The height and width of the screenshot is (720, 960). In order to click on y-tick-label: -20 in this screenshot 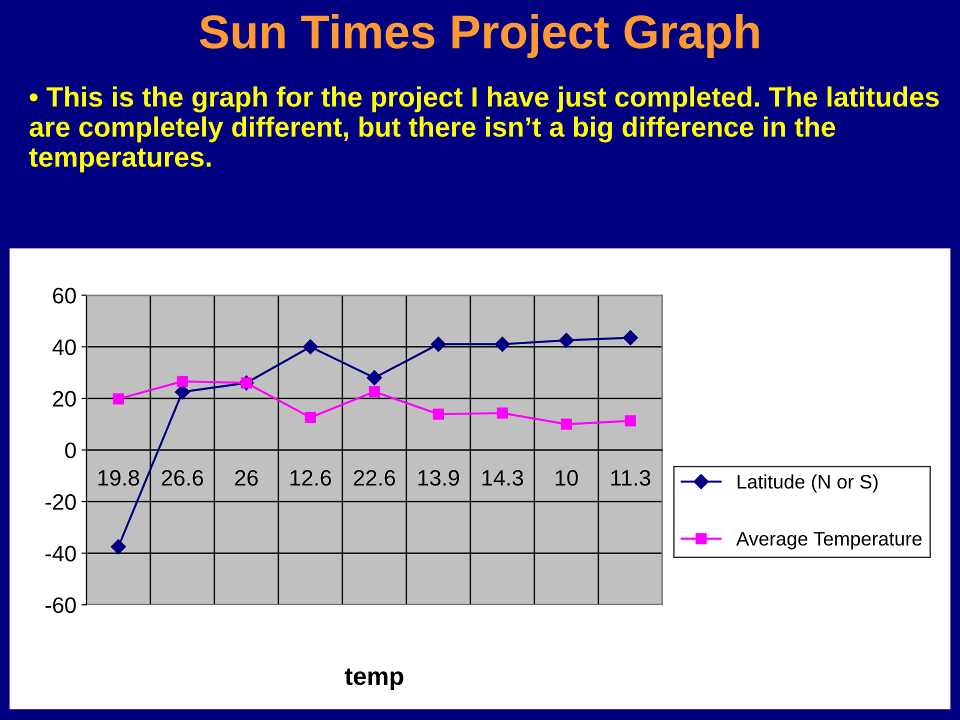, I will do `click(61, 502)`.